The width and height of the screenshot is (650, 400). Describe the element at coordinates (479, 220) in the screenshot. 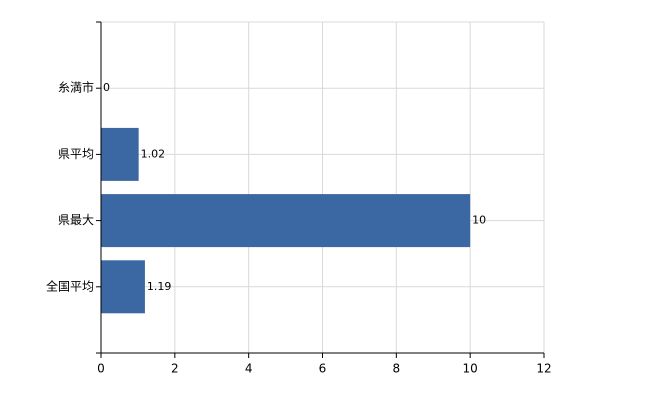

I see `value-label: 10` at that location.